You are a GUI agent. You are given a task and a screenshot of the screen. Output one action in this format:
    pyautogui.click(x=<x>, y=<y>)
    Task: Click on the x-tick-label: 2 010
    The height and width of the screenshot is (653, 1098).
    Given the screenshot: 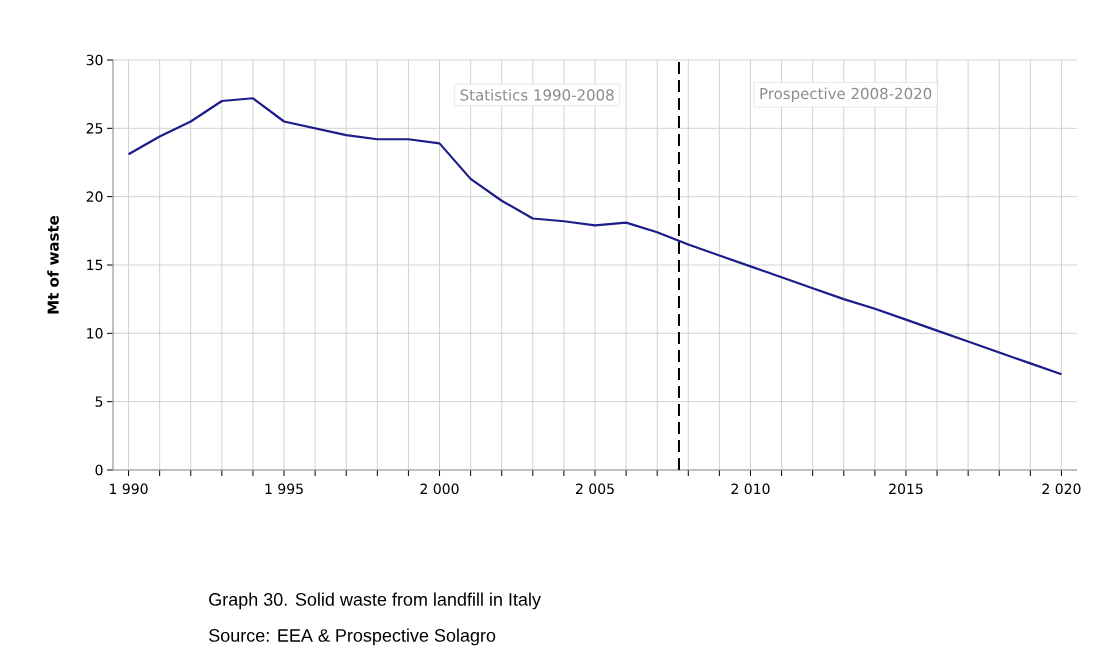 What is the action you would take?
    pyautogui.click(x=750, y=489)
    